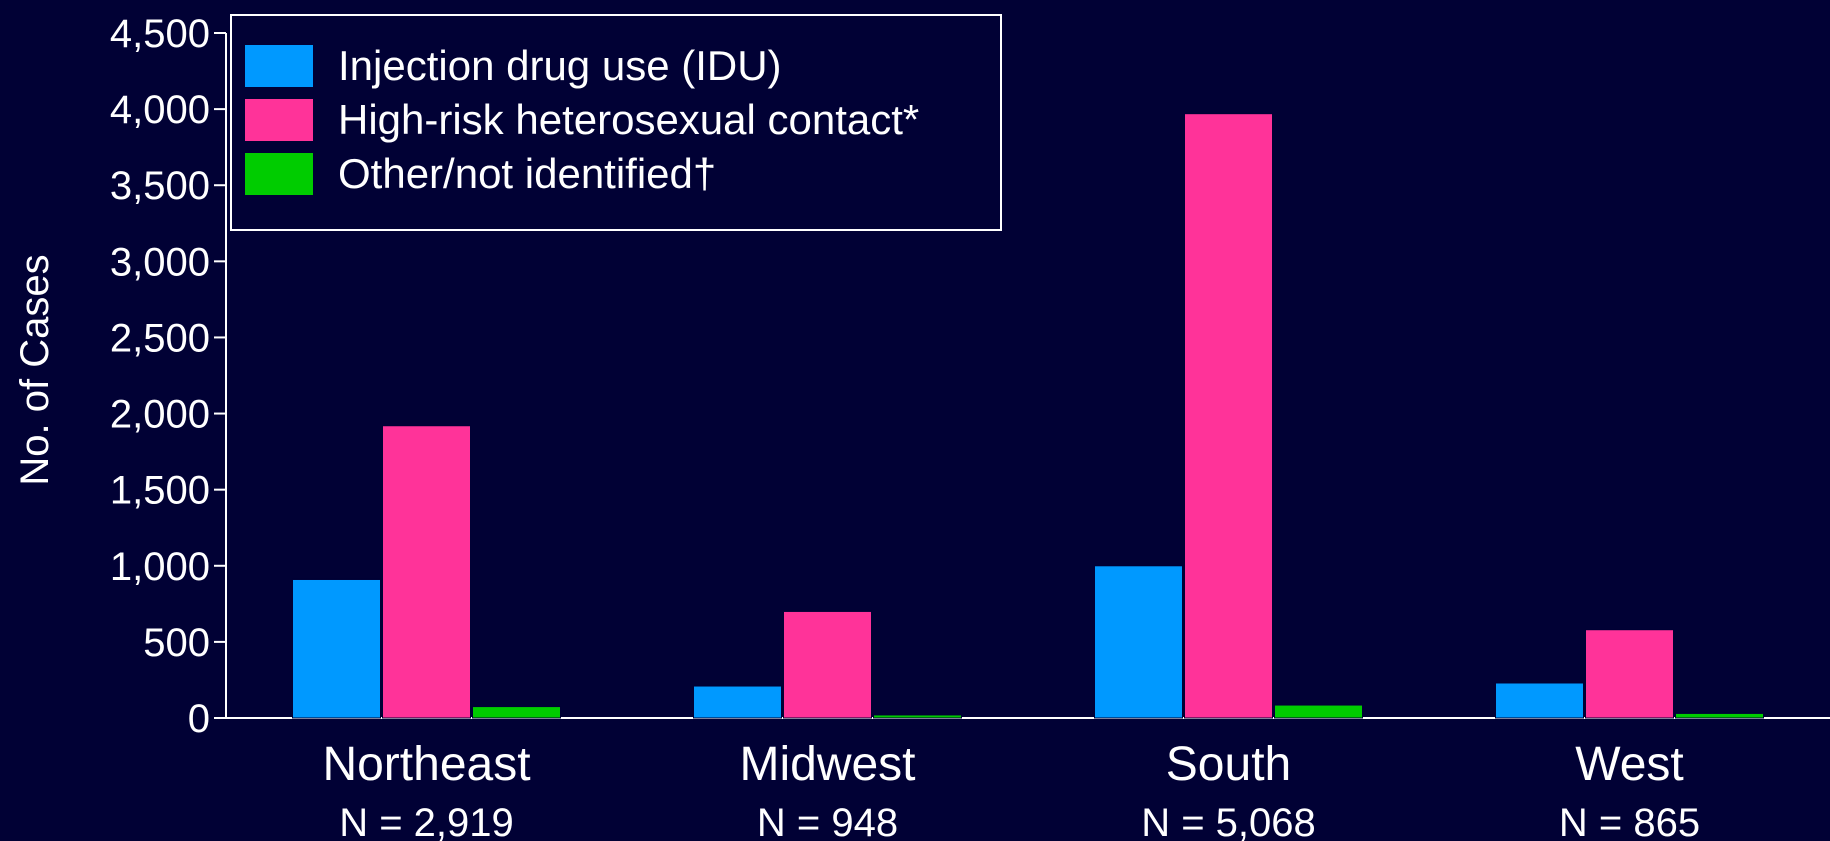  Describe the element at coordinates (35, 369) in the screenshot. I see `y-axis-label: No. of Cases` at that location.